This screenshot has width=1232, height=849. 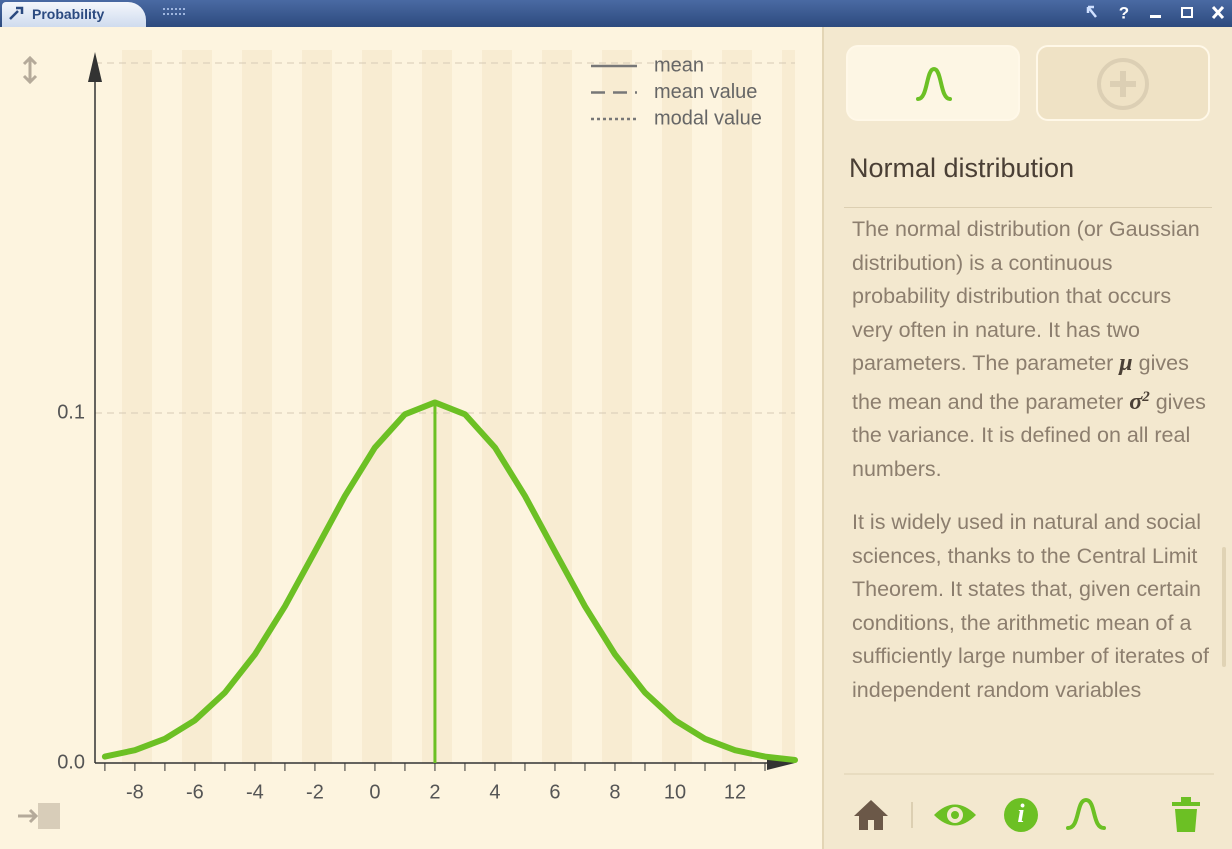 What do you see at coordinates (1126, 363) in the screenshot?
I see `symbol: μ` at bounding box center [1126, 363].